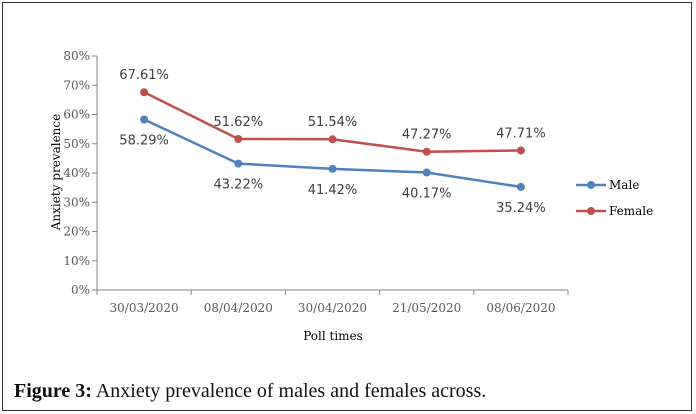 Image resolution: width=696 pixels, height=414 pixels. I want to click on x-tick-label: 30/04/2020, so click(332, 308).